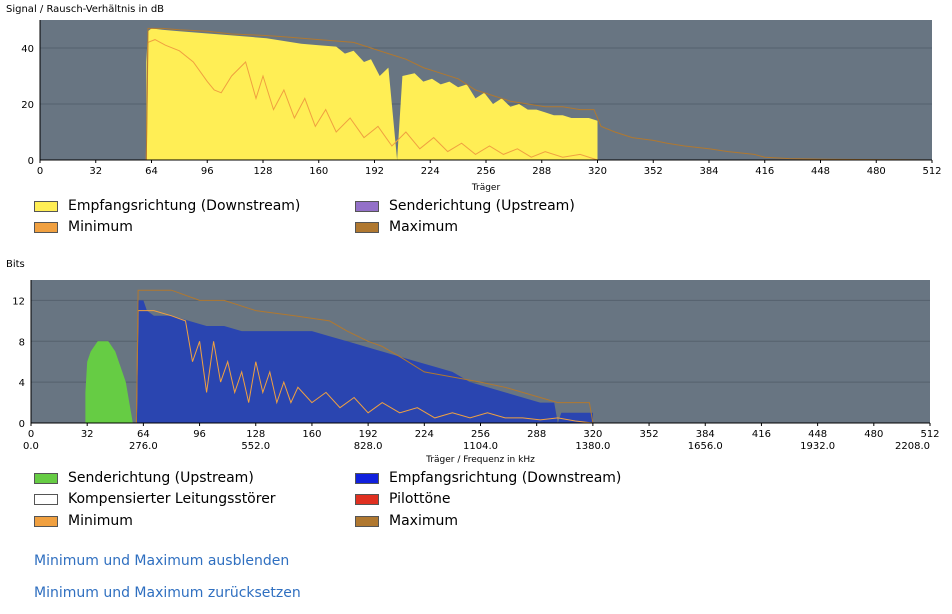 The image size is (952, 614). I want to click on snr-legend-minimum-swatch, so click(46, 227).